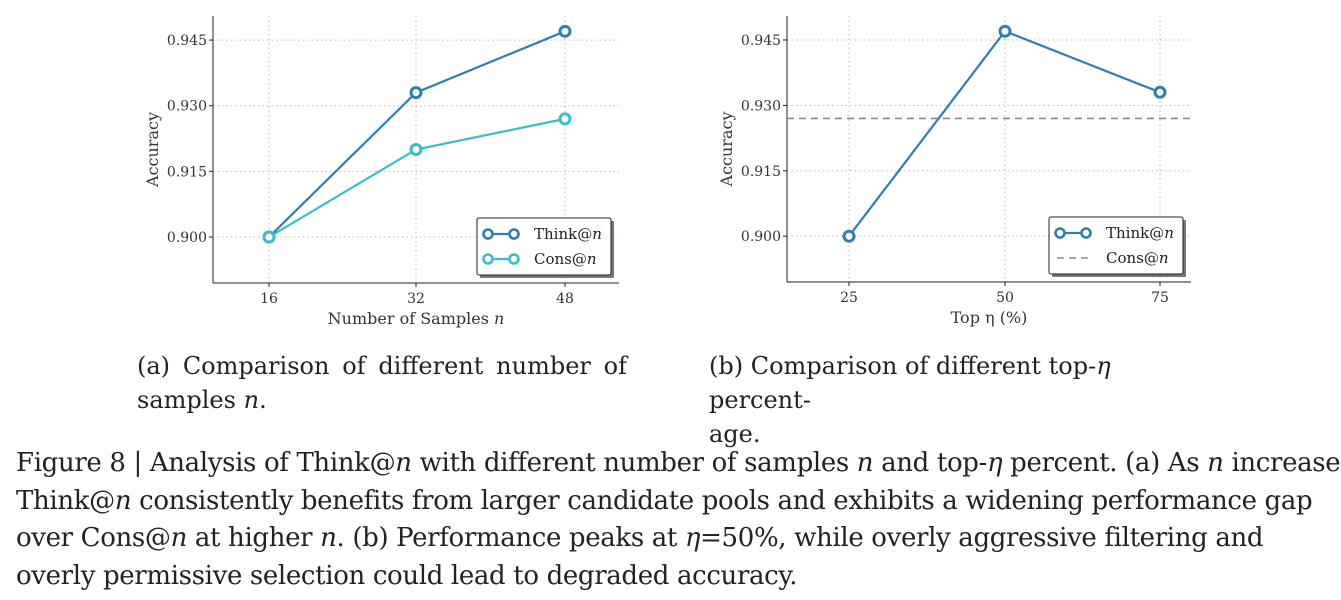 The width and height of the screenshot is (1341, 600). What do you see at coordinates (849, 298) in the screenshot?
I see `x-tick-label: 25` at bounding box center [849, 298].